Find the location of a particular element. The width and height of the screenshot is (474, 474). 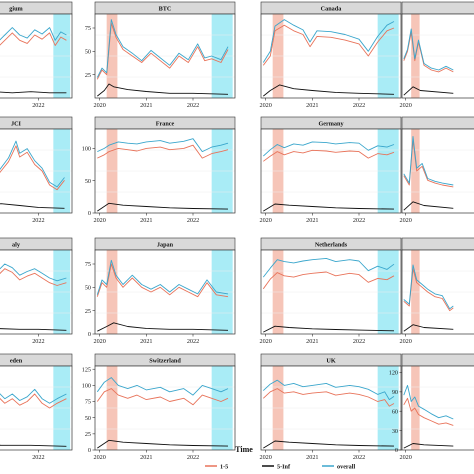

y-tick-label: 125 is located at coordinates (86, 369).